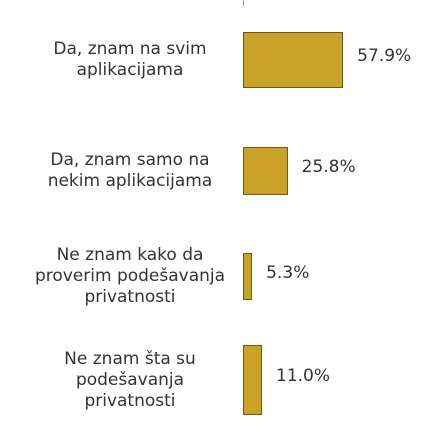 The height and width of the screenshot is (447, 429). Describe the element at coordinates (243, 3) in the screenshot. I see `axis-line` at that location.